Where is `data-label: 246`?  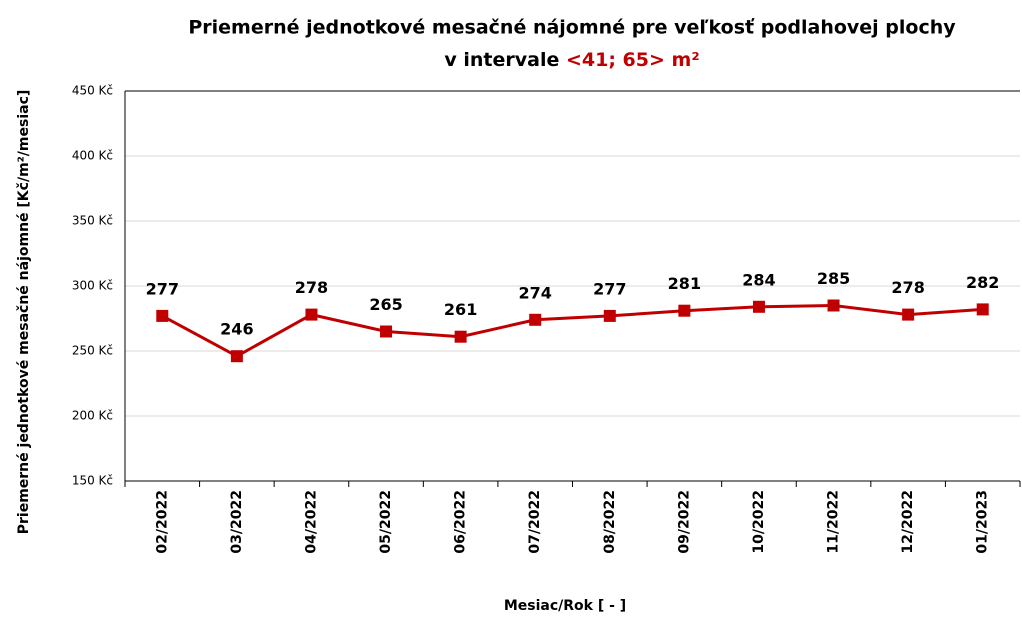 data-label: 246 is located at coordinates (236, 329).